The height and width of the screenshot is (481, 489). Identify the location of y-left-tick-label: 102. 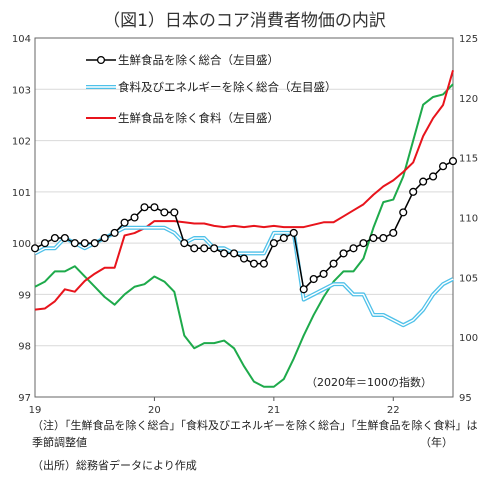
(21, 142).